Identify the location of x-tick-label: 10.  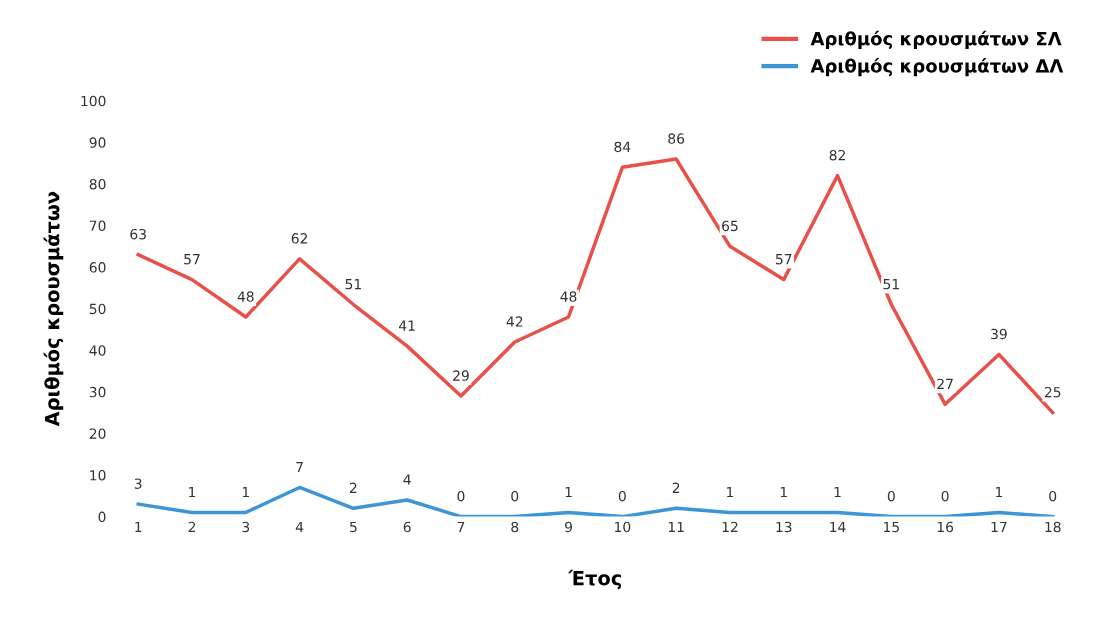
(623, 527).